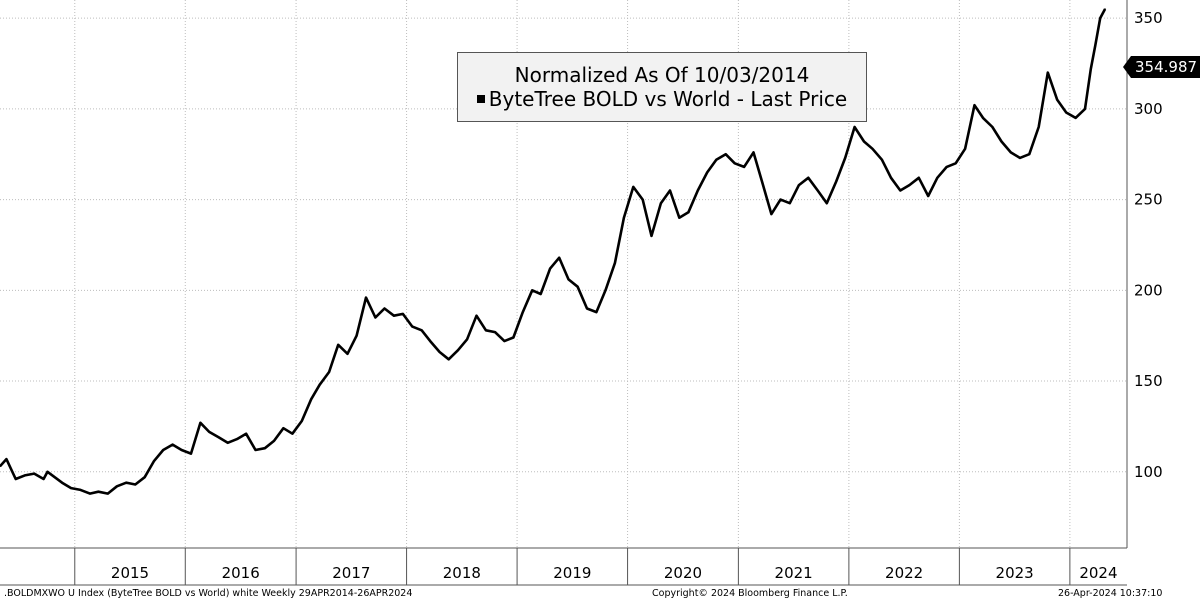  I want to click on x-tick-label: 2023, so click(1015, 573).